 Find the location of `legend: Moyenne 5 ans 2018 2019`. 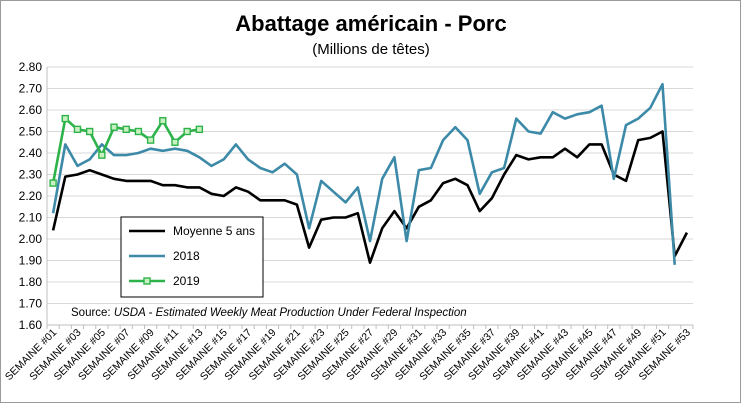

legend: Moyenne 5 ans 2018 2019 is located at coordinates (192, 257).